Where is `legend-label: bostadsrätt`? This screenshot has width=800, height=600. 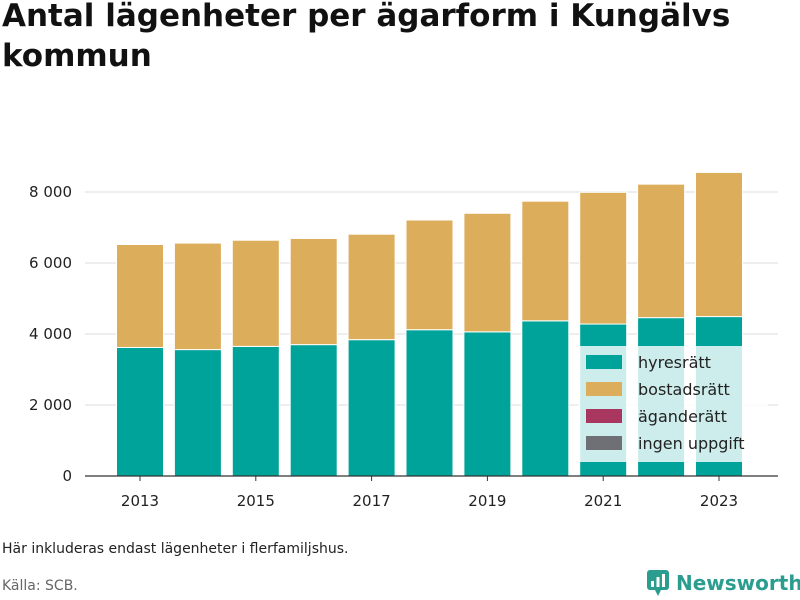 legend-label: bostadsrätt is located at coordinates (684, 389).